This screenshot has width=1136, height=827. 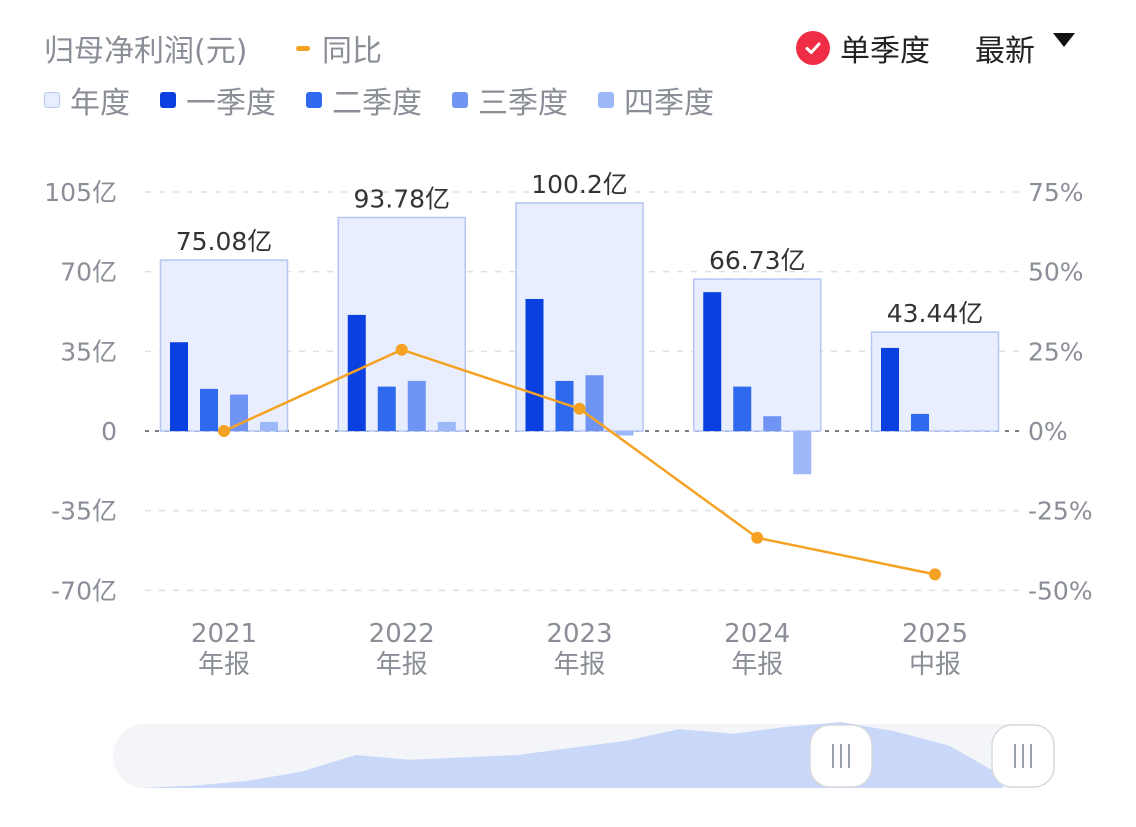 I want to click on y-right-tick-label: -25%, so click(x=1060, y=511).